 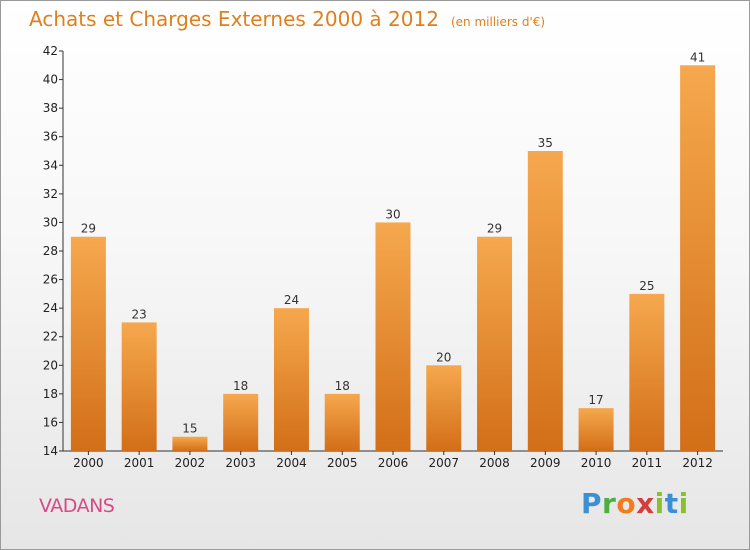 I want to click on bar-value-label: 15, so click(x=189, y=429).